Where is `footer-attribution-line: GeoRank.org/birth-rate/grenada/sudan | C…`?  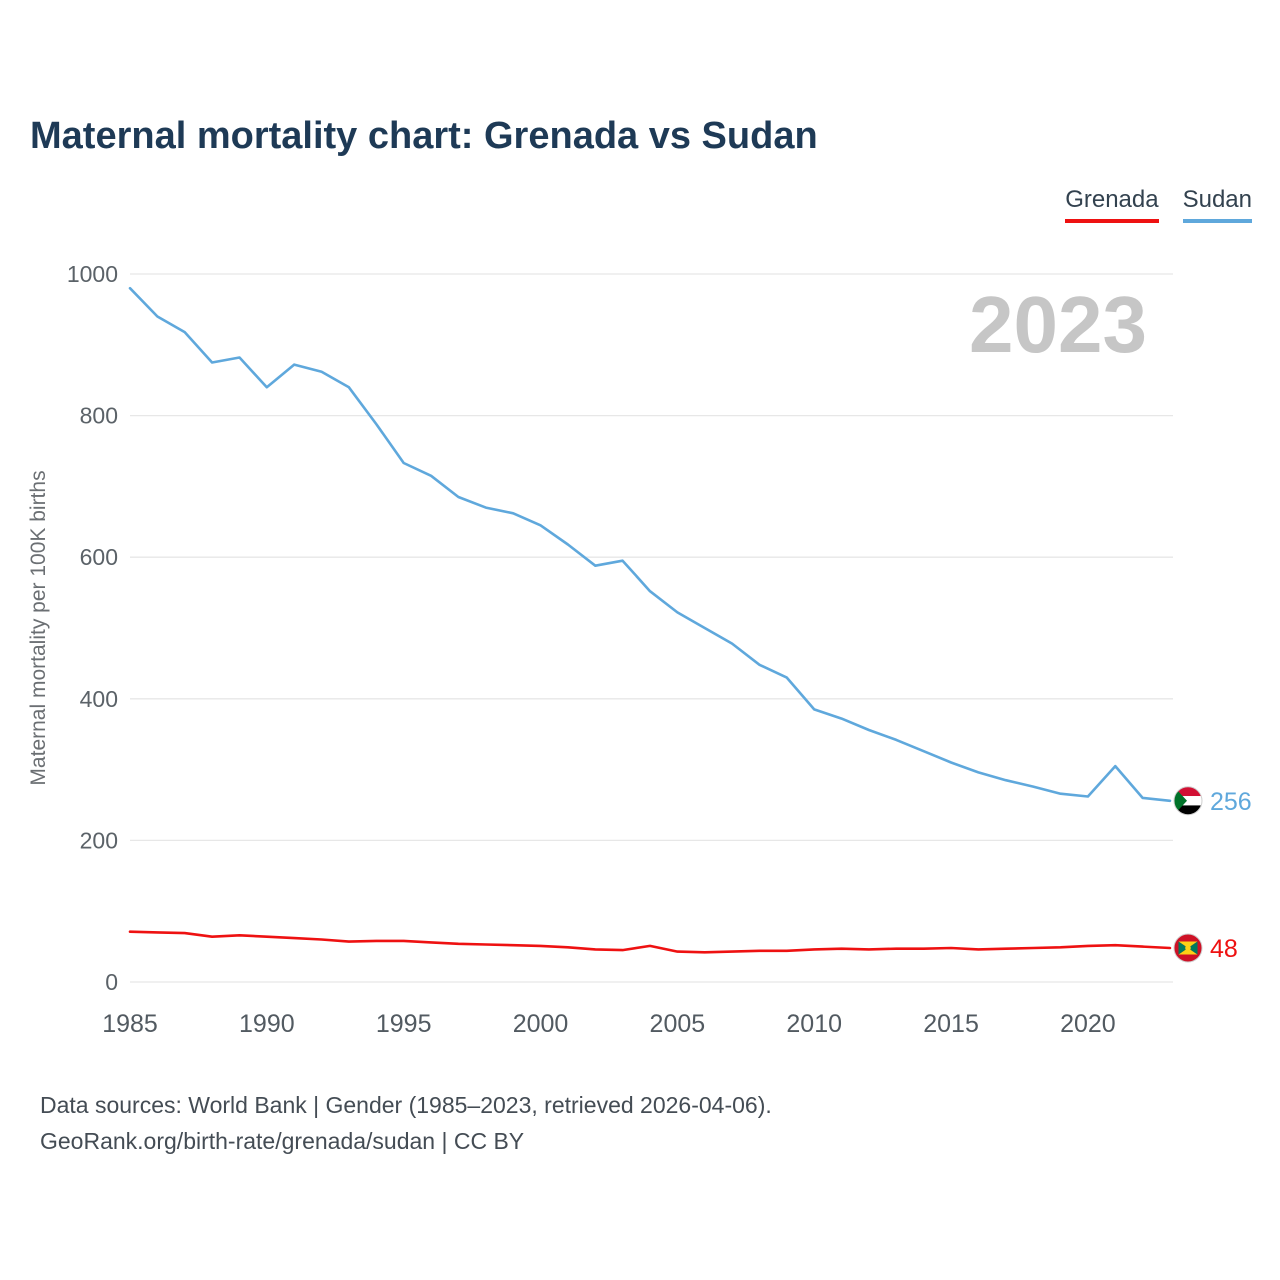
footer-attribution-line: GeoRank.org/birth-rate/grenada/sudan | C… is located at coordinates (282, 1140).